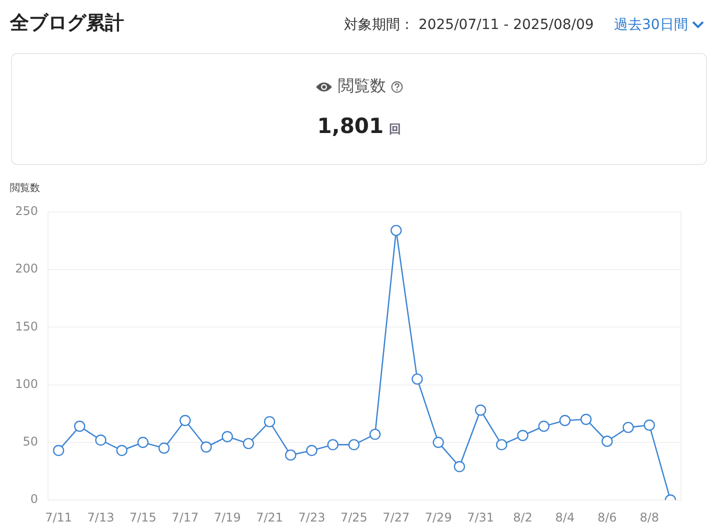 This screenshot has height=531, width=717. I want to click on y-axis-title: 閲覧数, so click(25, 188).